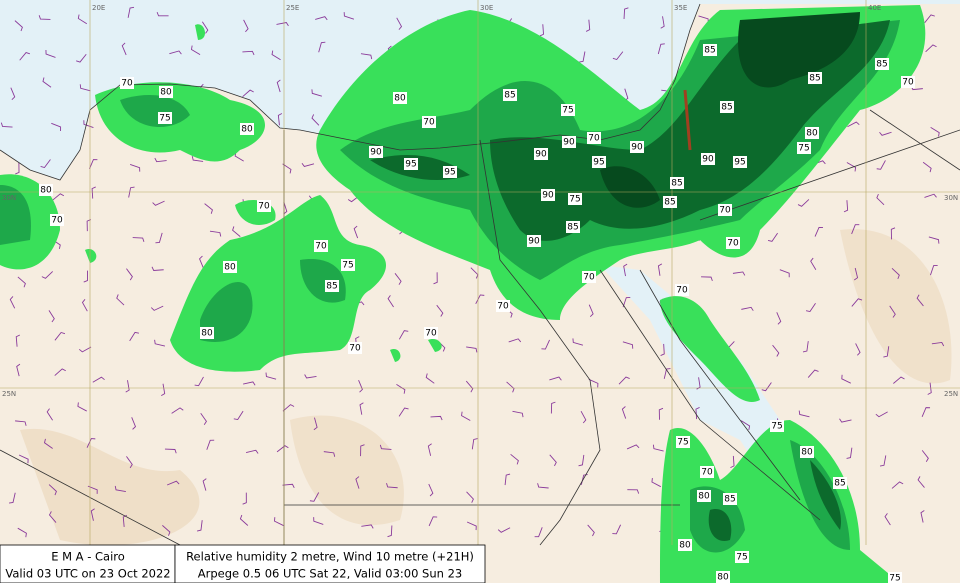  What do you see at coordinates (680, 8) in the screenshot?
I see `lon-label: 35E` at bounding box center [680, 8].